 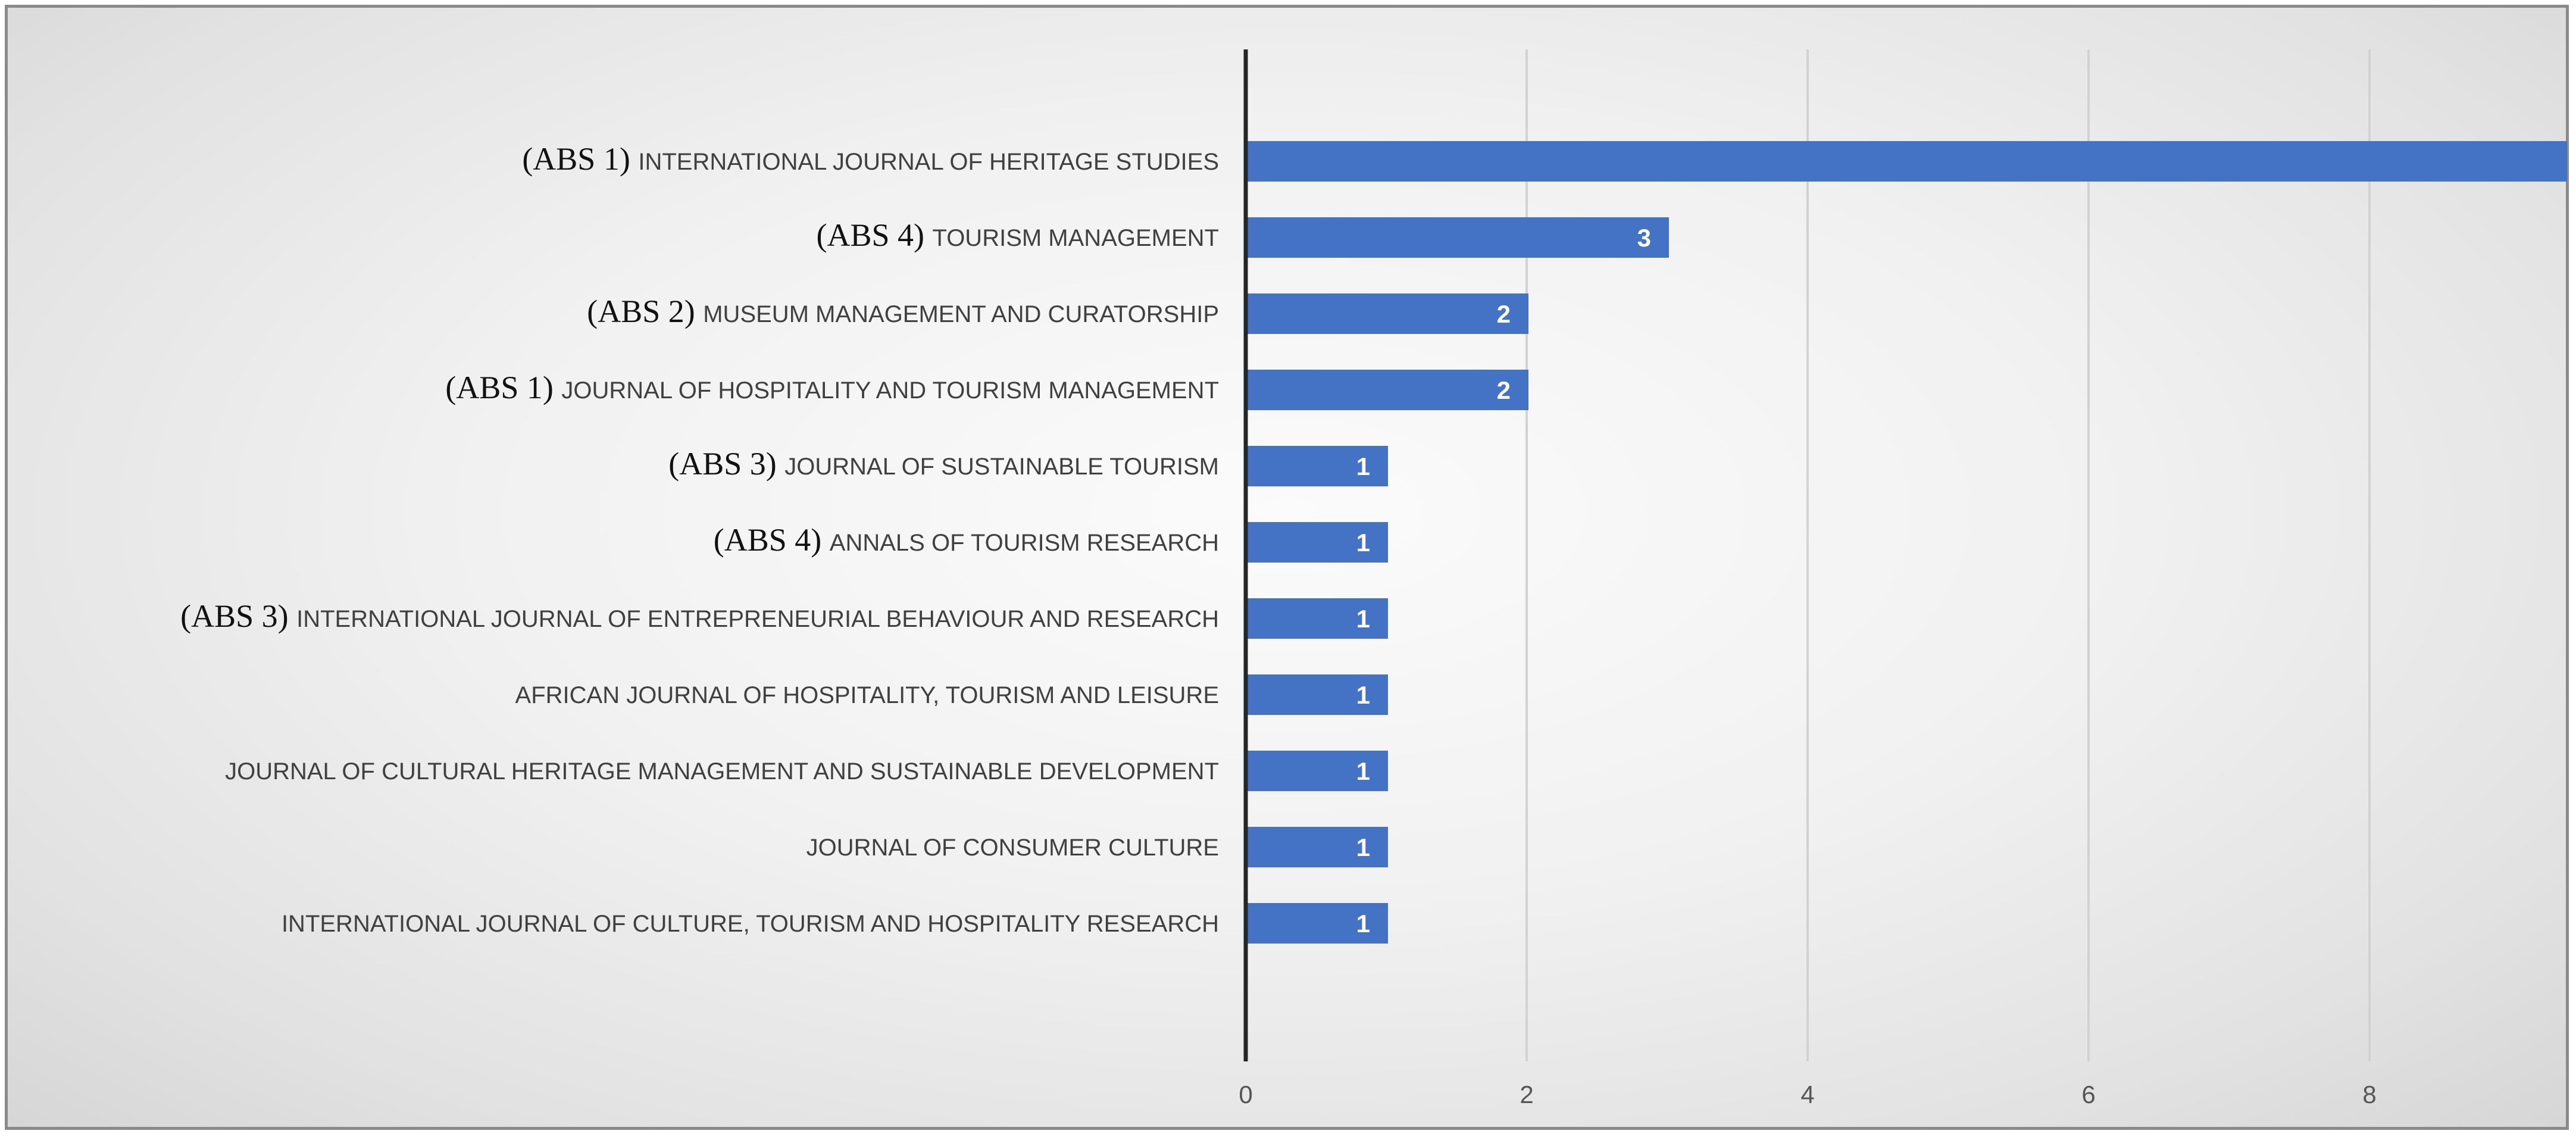 I want to click on journal-name-label: MUSEUM MANAGEMENT AND CURATORSHIP, so click(x=961, y=314).